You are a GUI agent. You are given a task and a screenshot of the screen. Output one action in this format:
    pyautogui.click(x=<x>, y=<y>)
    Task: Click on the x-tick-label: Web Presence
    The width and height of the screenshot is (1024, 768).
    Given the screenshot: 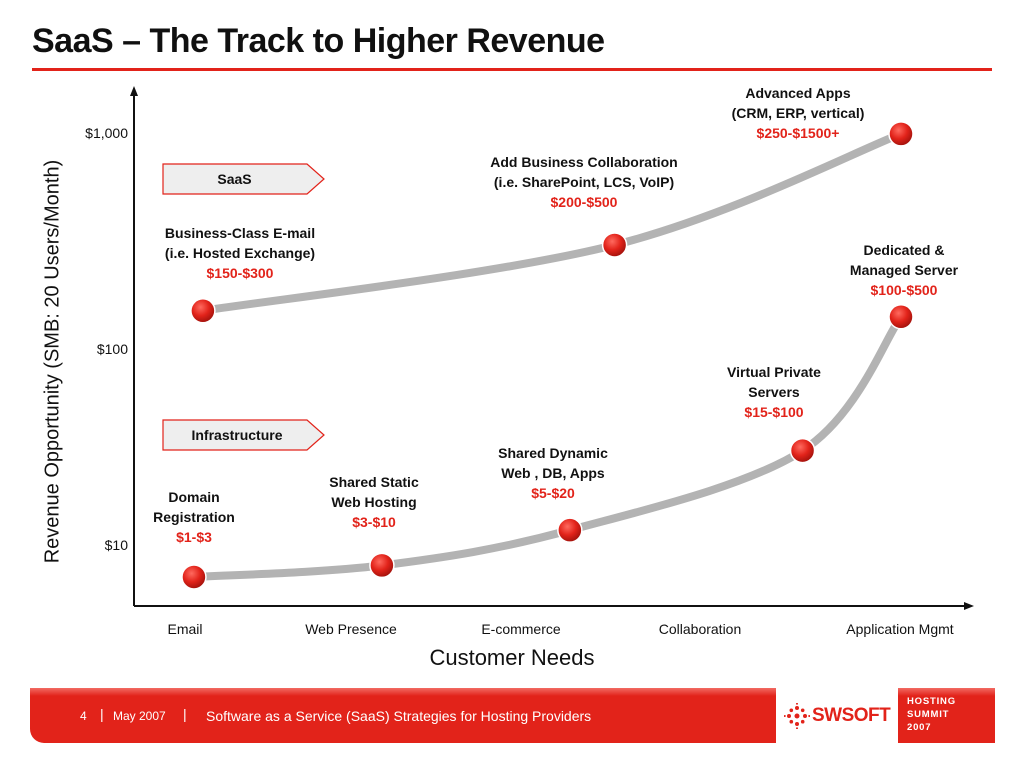 What is the action you would take?
    pyautogui.click(x=351, y=629)
    